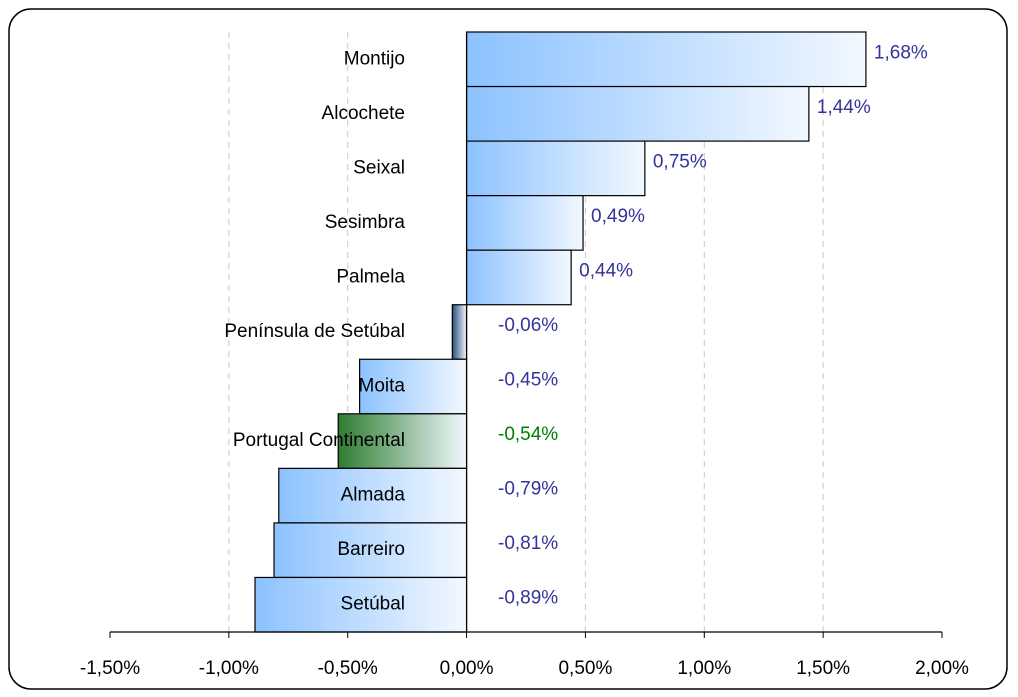 This screenshot has width=1018, height=697. I want to click on x-tick-label: -1,00%, so click(229, 668).